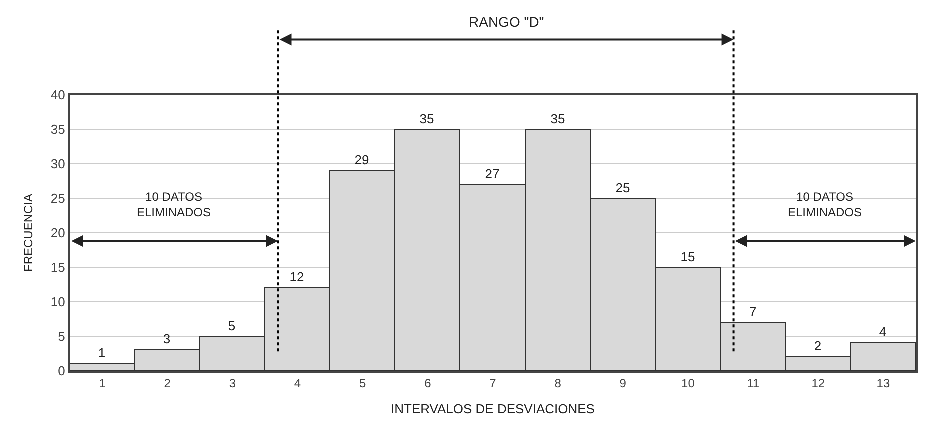 The height and width of the screenshot is (426, 946). I want to click on x-tick-label: 3, so click(232, 383).